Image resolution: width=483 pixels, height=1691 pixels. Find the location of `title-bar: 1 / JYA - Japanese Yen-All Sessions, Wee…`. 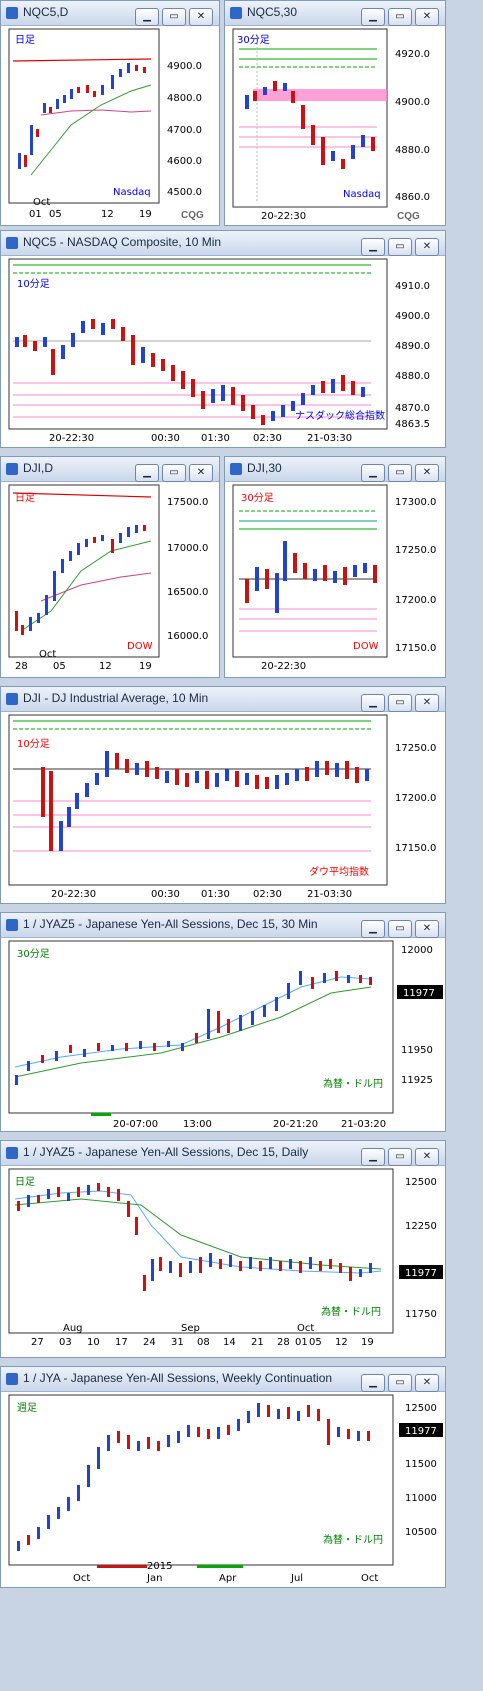

title-bar: 1 / JYA - Japanese Yen-All Sessions, Wee… is located at coordinates (223, 1379).